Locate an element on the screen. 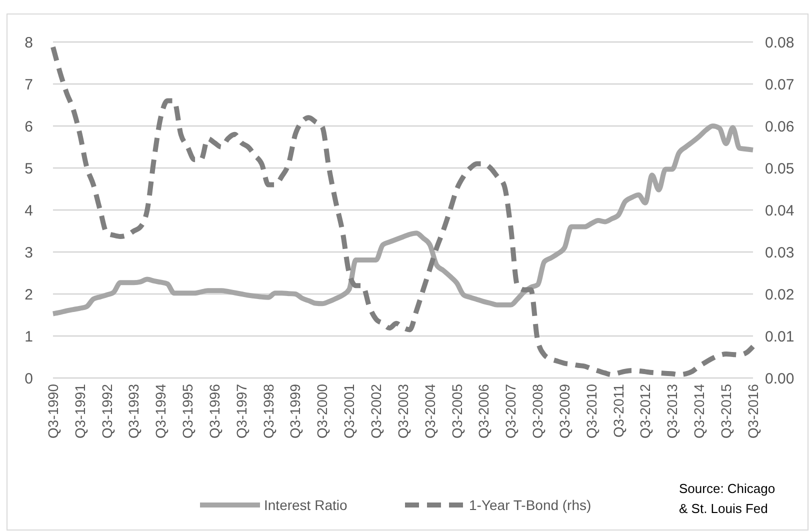  y2-tick-label: 0.05 is located at coordinates (779, 169).